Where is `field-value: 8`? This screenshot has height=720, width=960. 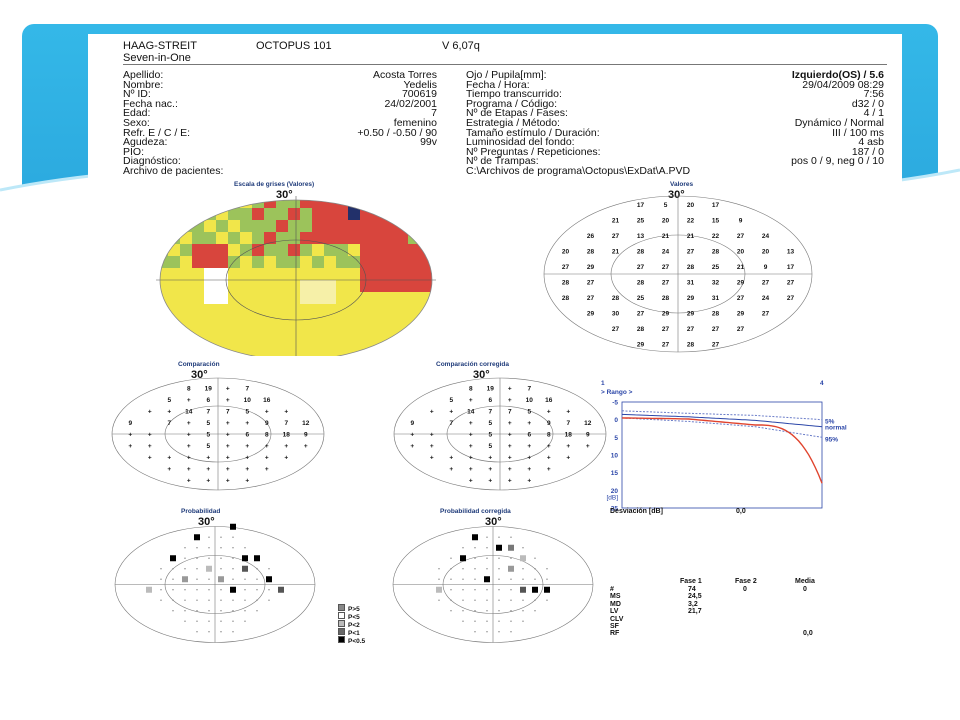
field-value: 8 is located at coordinates (189, 389).